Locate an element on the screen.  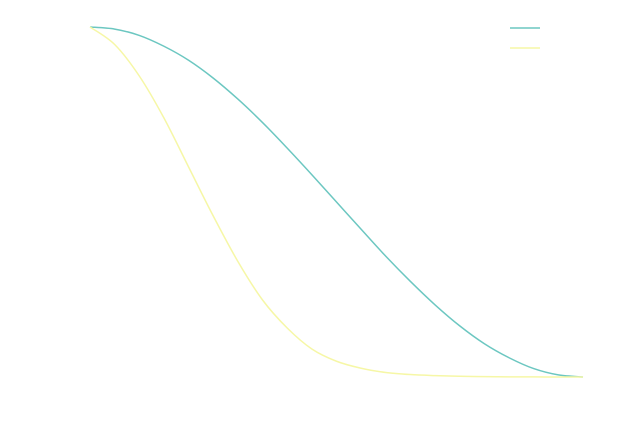
legend is located at coordinates (525, 38).